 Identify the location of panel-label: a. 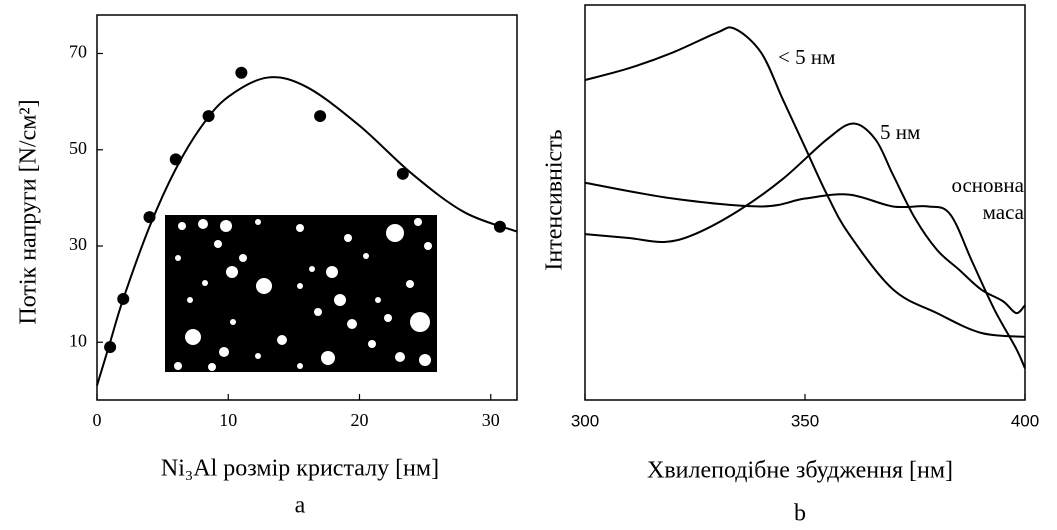
(300, 506).